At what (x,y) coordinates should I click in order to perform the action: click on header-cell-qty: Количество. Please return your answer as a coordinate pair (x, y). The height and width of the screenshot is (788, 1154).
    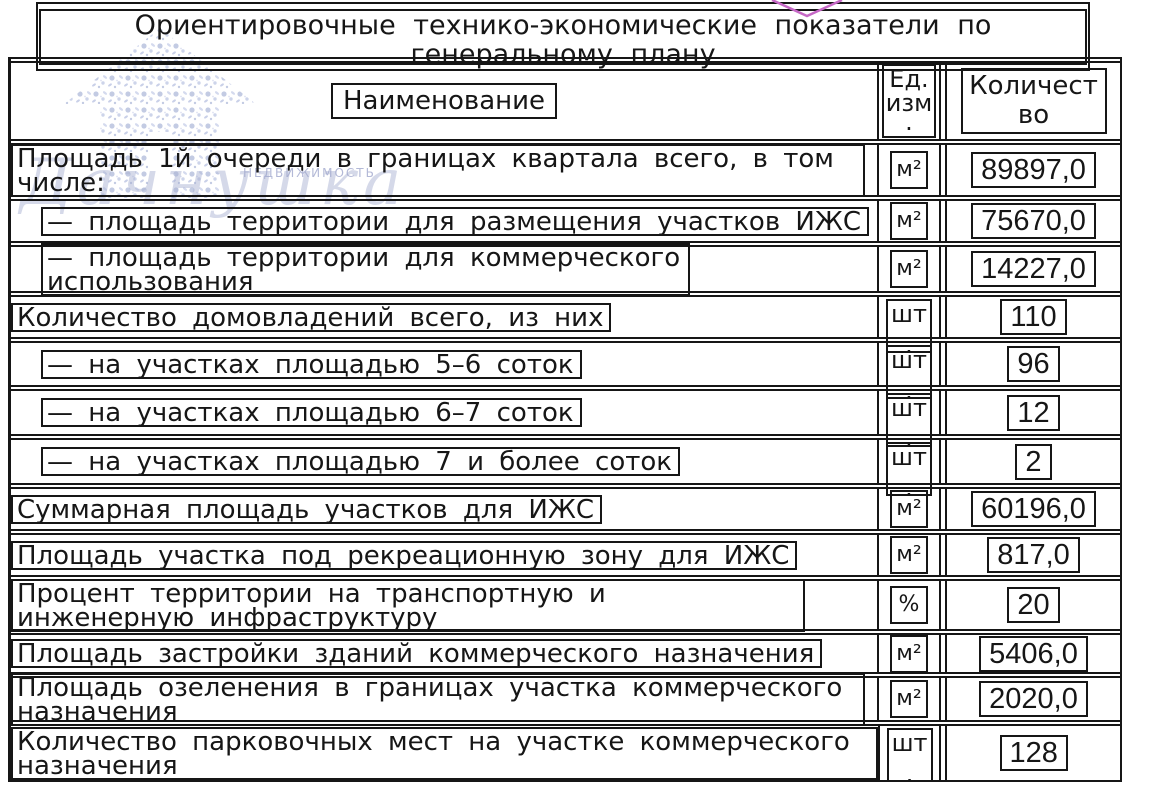
    Looking at the image, I should click on (1032, 101).